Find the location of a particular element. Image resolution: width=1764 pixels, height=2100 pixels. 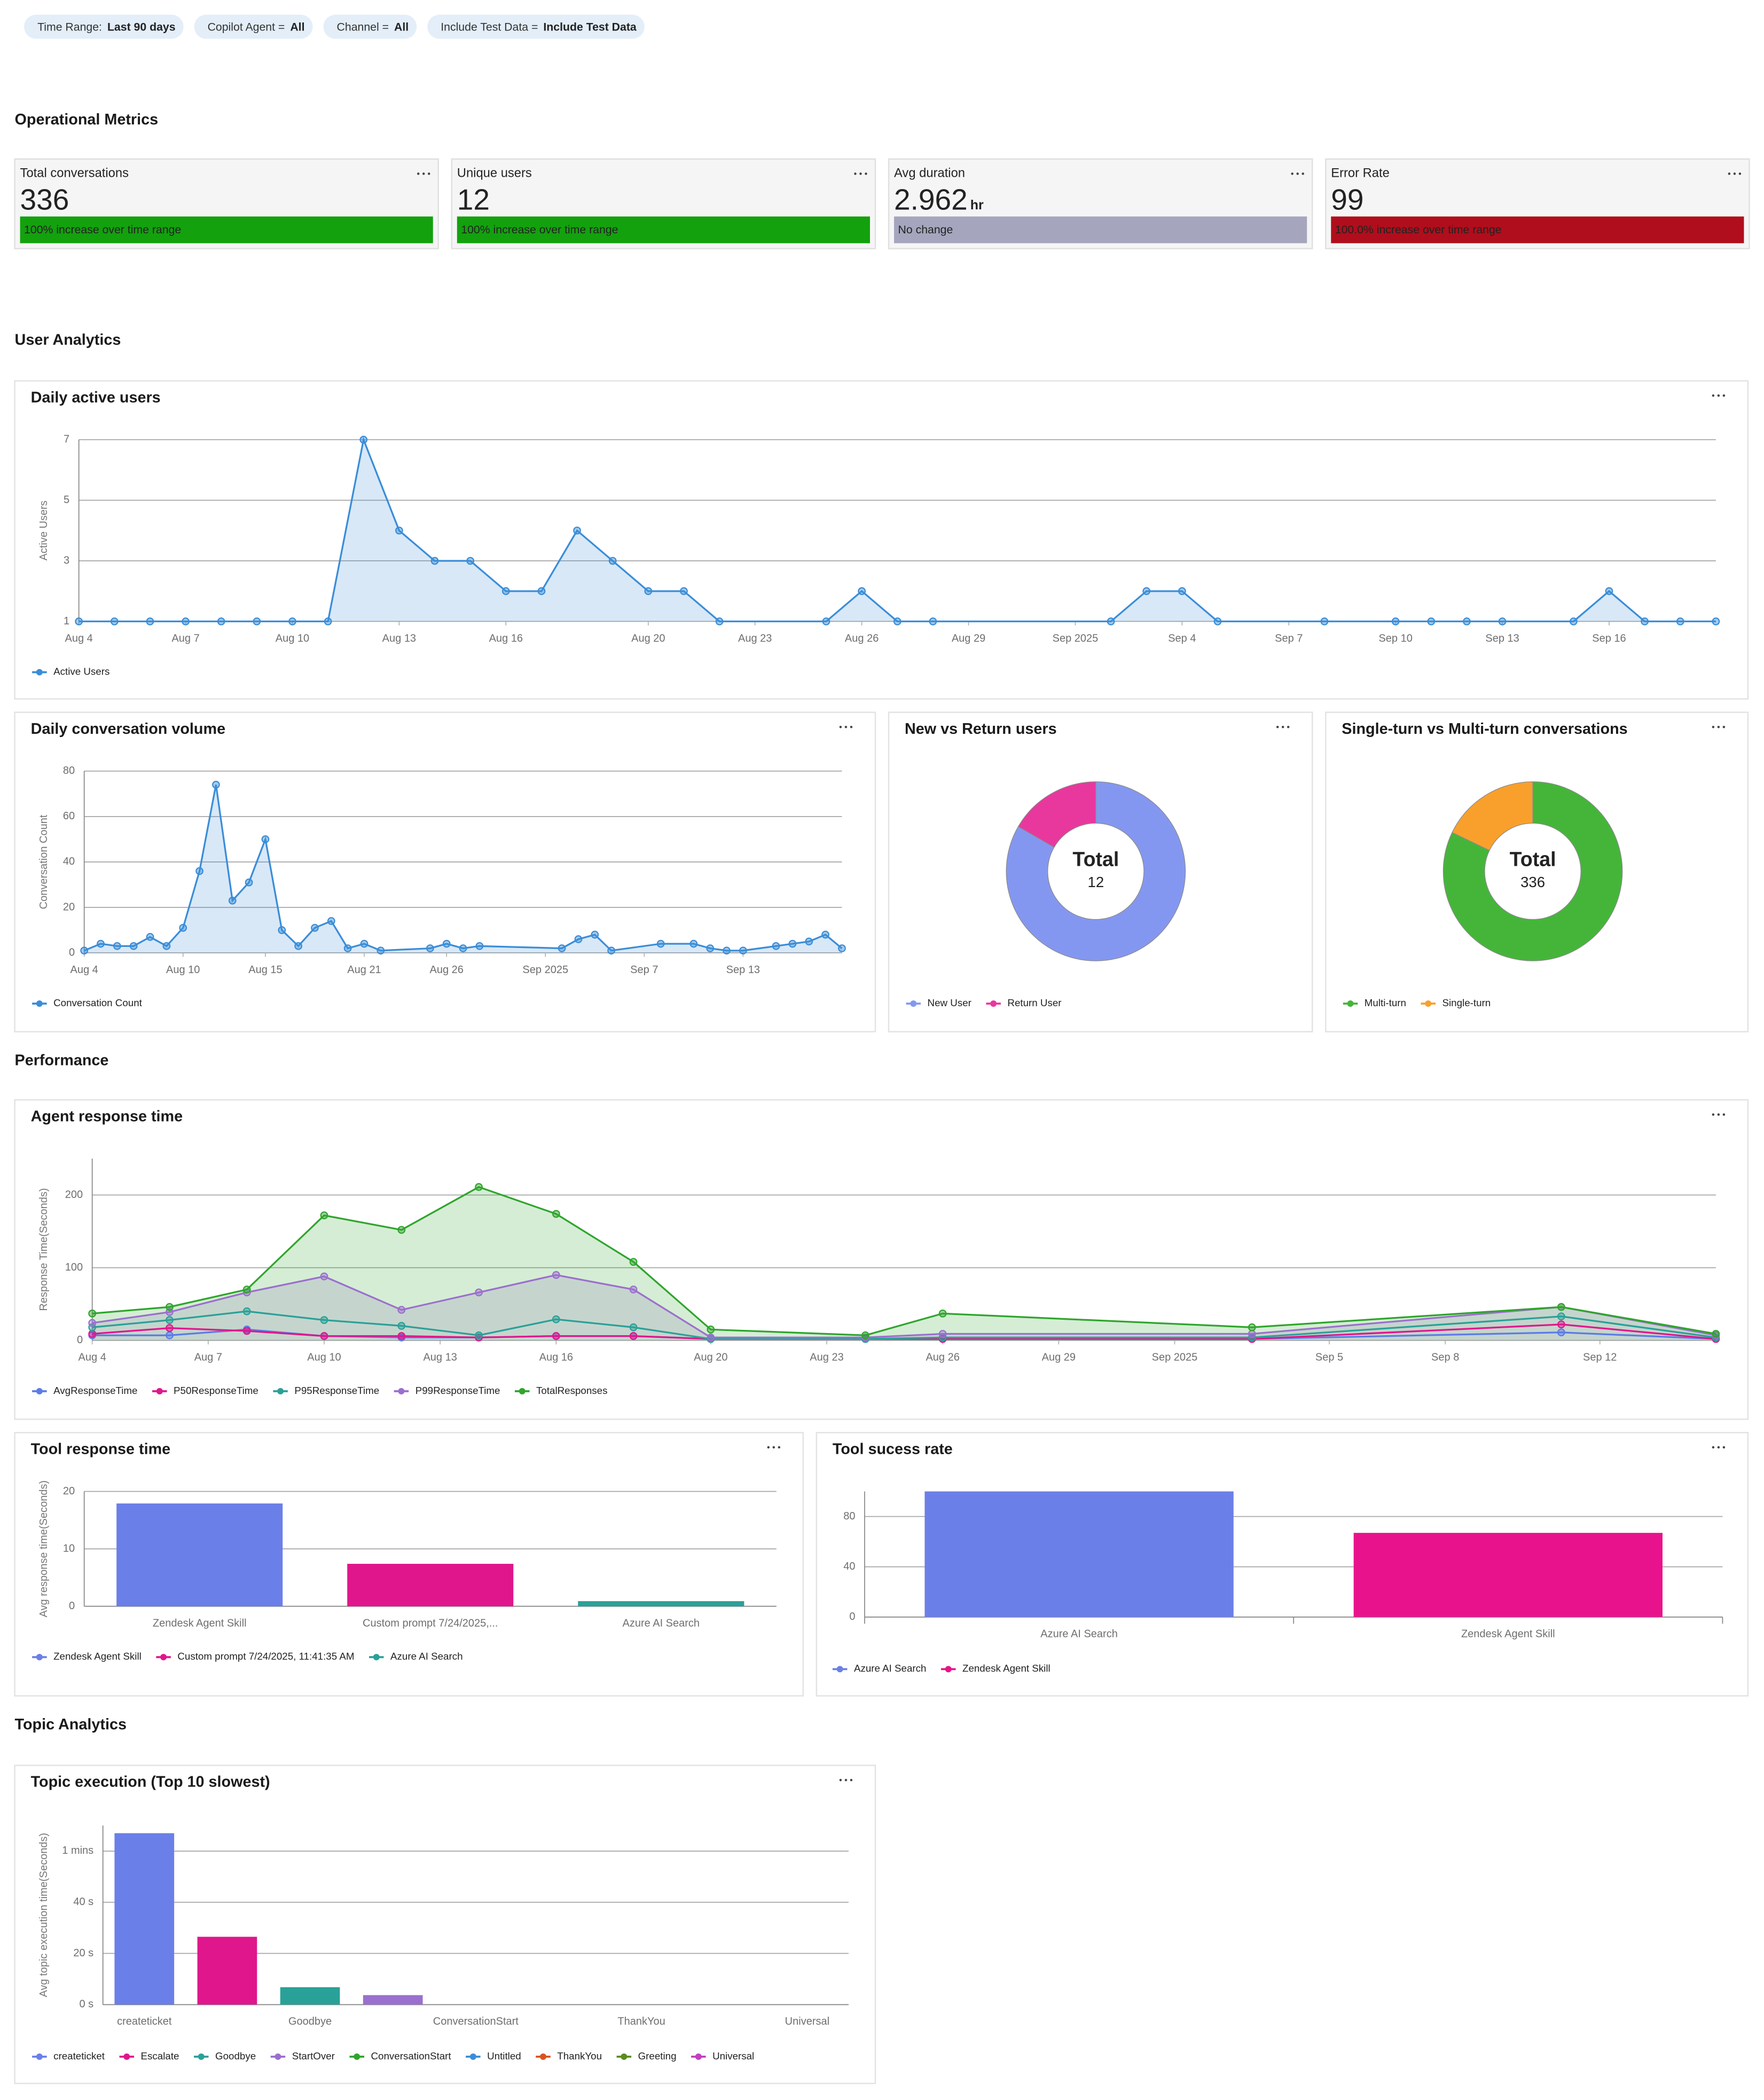

x-tick-label: Sep 2025 is located at coordinates (1175, 1358).